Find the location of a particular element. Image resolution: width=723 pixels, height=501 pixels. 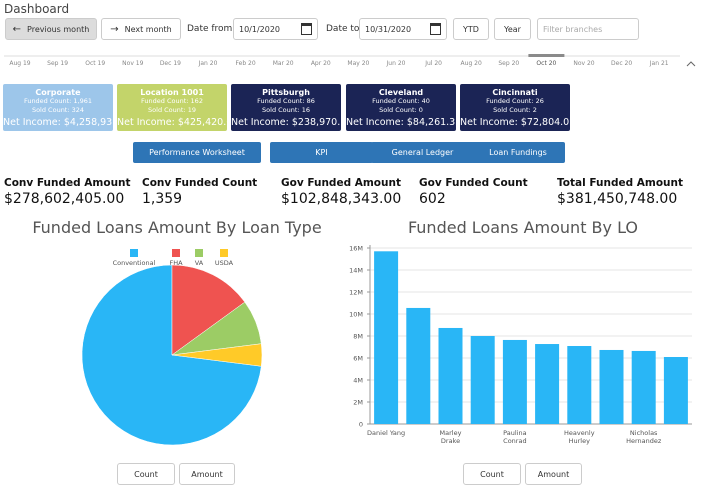

filter-branches-input: Filter branches is located at coordinates (588, 29).